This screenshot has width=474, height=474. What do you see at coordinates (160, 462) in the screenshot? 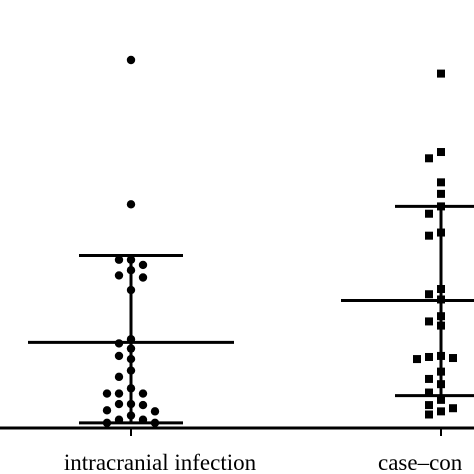
I see `category-label-0: intracranial infection` at bounding box center [160, 462].